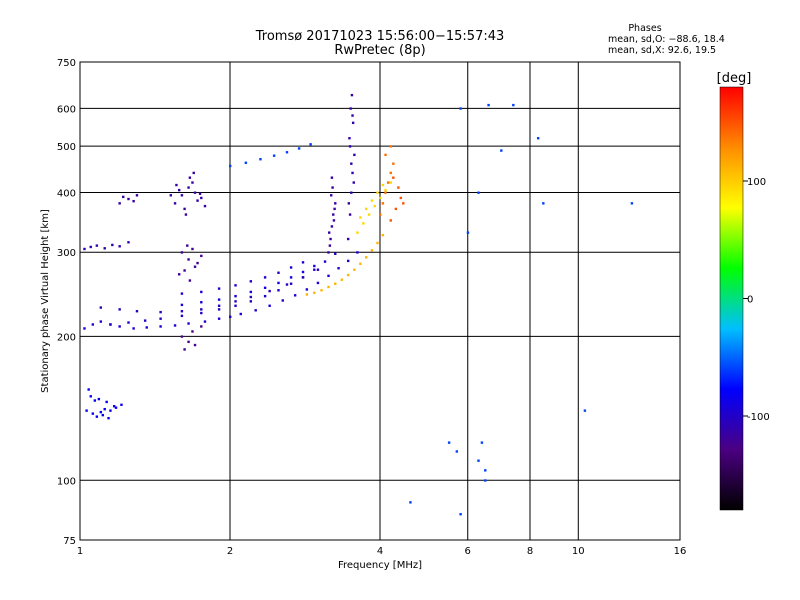 This screenshot has height=600, width=800. I want to click on x-axis-label: Frequency [MHz], so click(380, 565).